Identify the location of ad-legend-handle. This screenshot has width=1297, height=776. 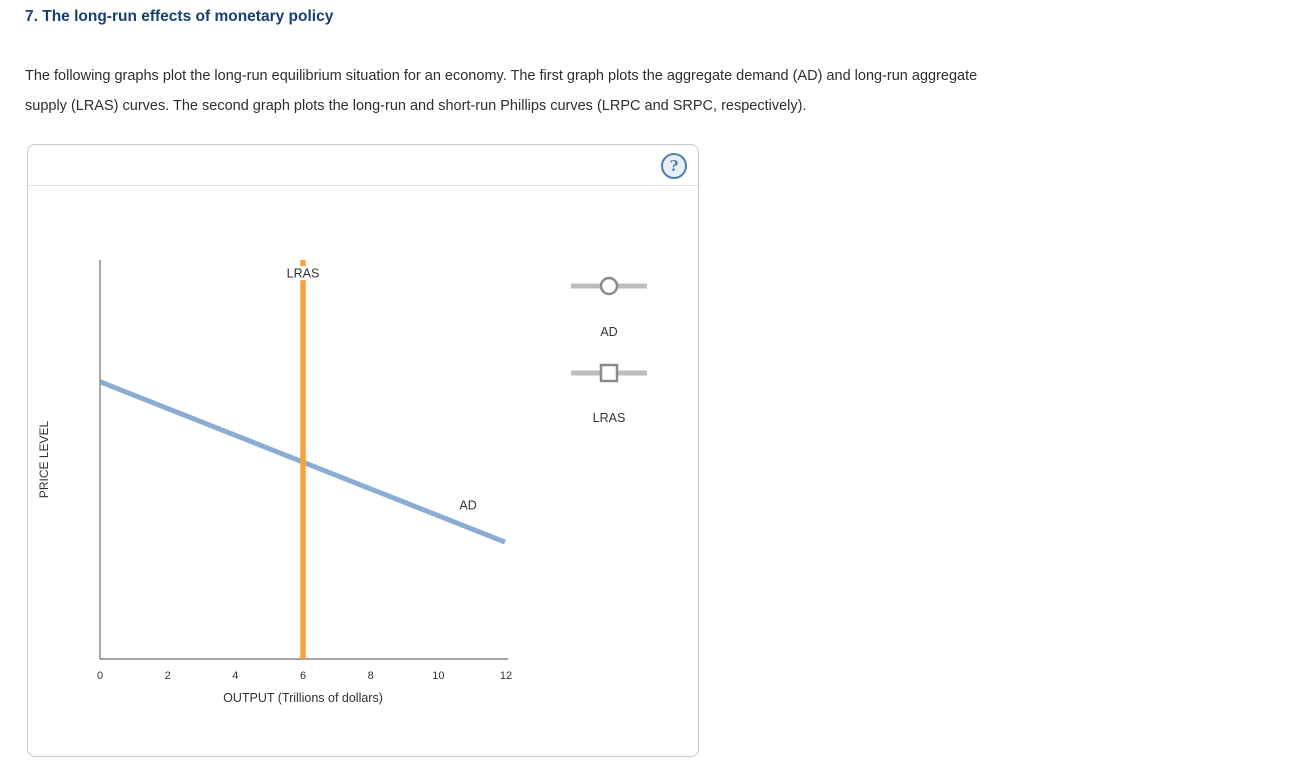
(609, 286).